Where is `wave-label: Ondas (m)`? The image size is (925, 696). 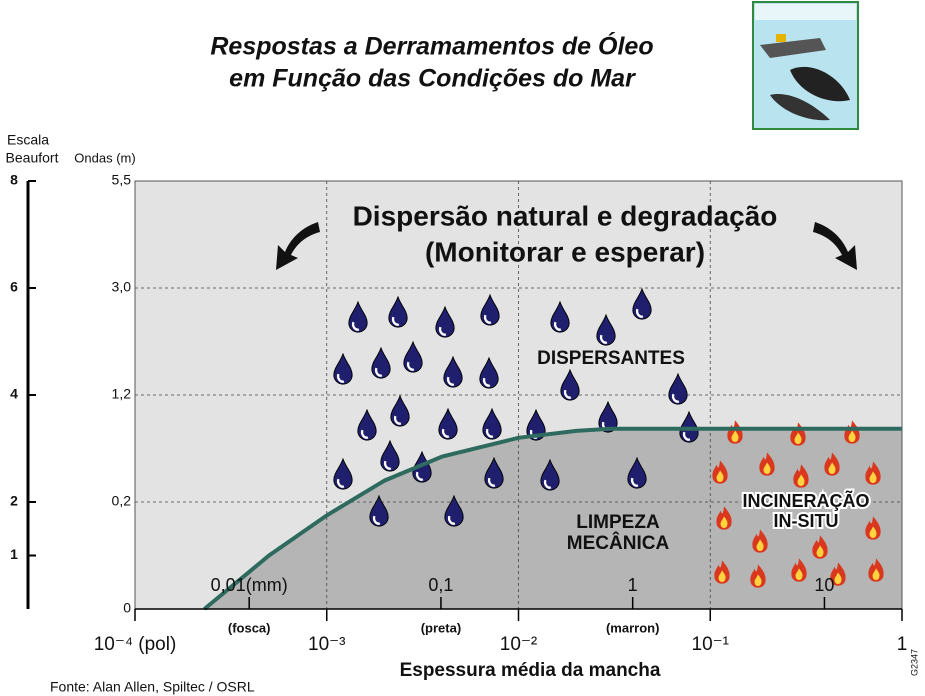 wave-label: Ondas (m) is located at coordinates (104, 157).